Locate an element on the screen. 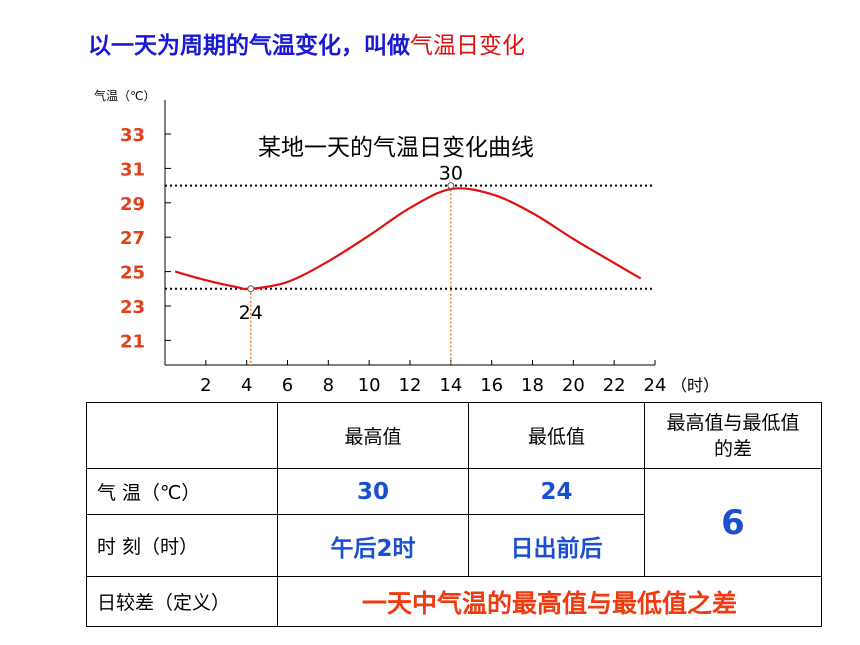 This screenshot has height=645, width=860. header-min: 最低值 is located at coordinates (556, 435).